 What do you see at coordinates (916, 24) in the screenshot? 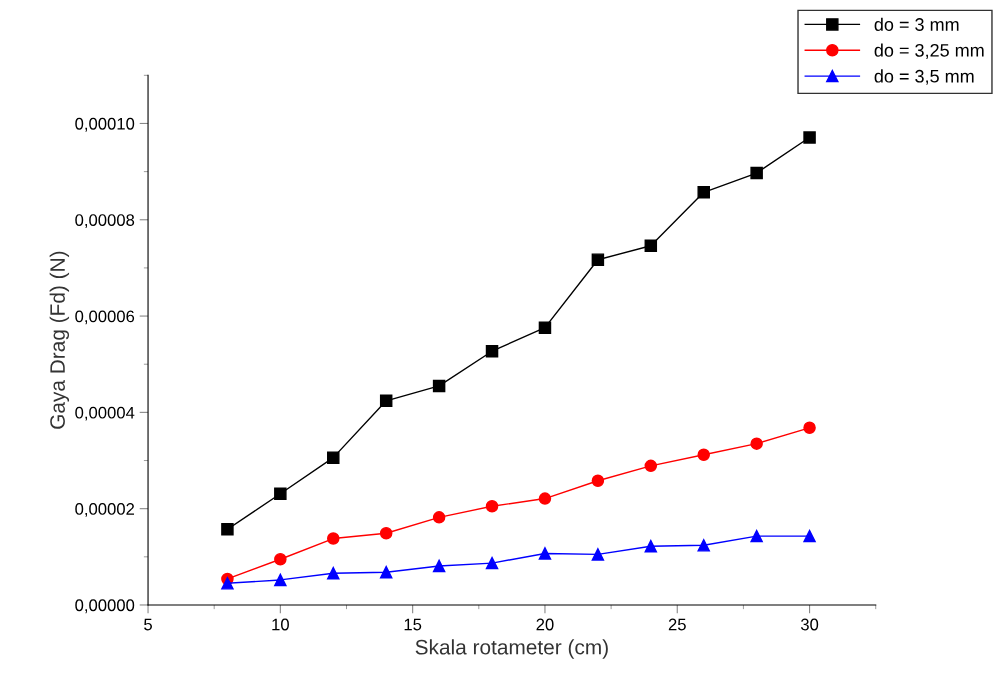
I see `legend-label: do = 3 mm` at bounding box center [916, 24].